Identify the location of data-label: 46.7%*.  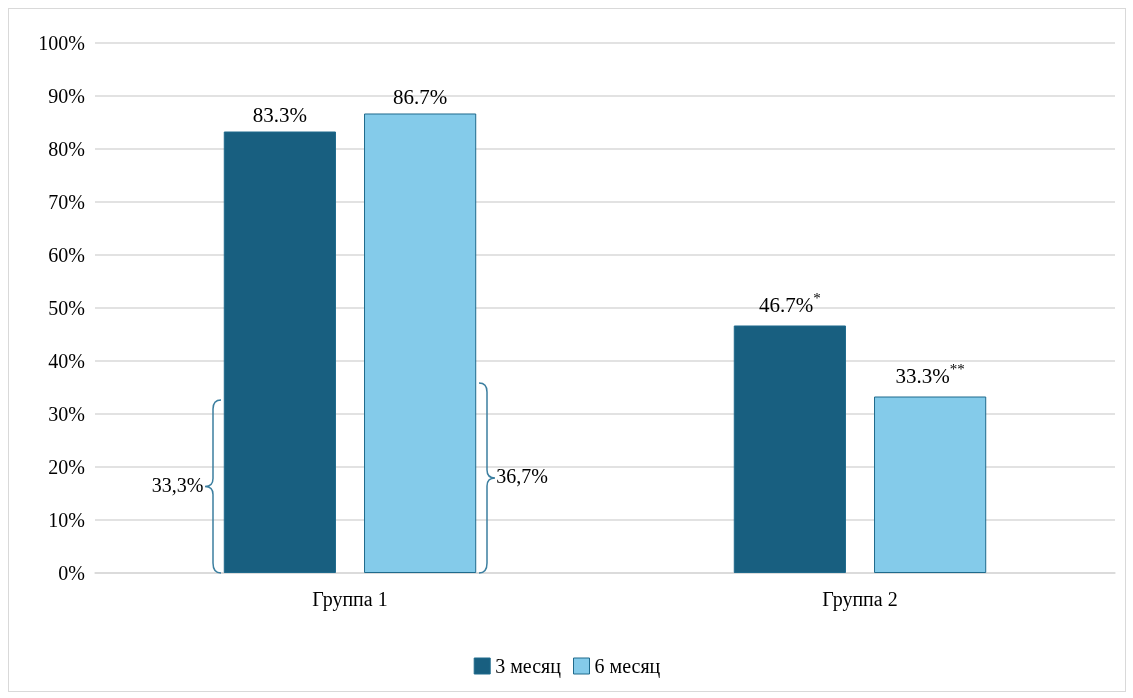
(790, 303).